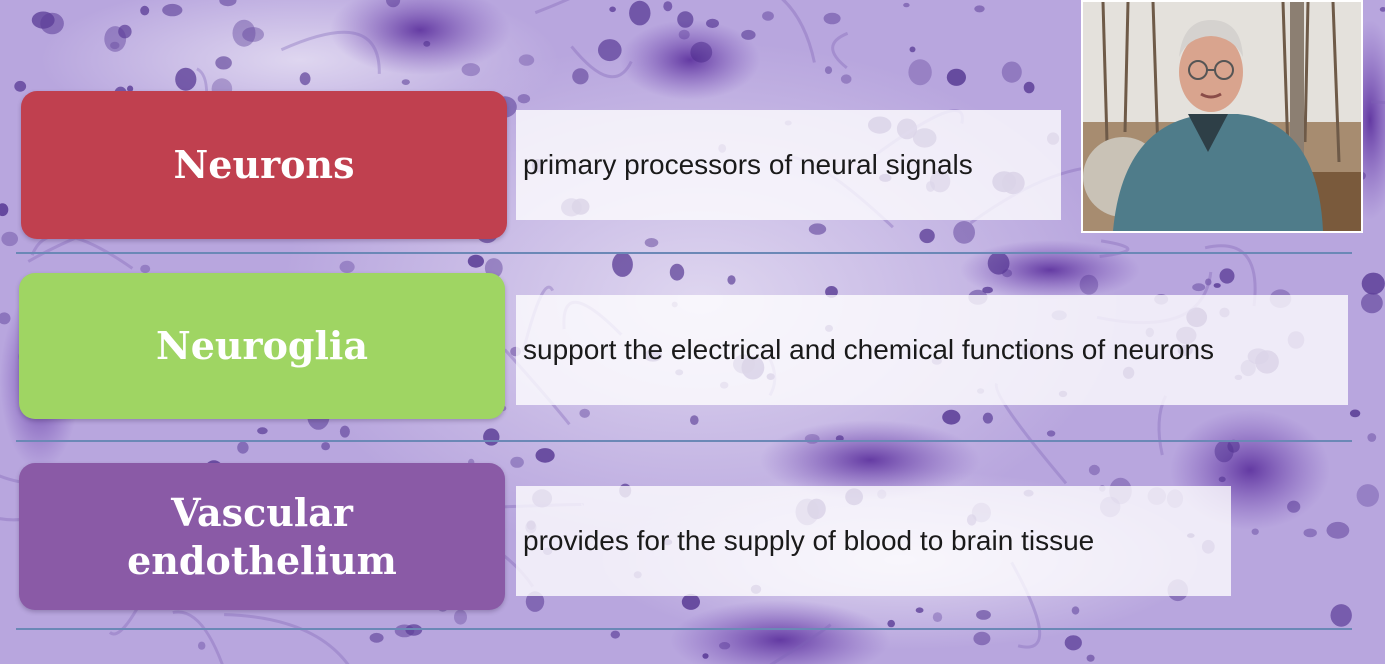 Image resolution: width=1385 pixels, height=664 pixels. I want to click on neurons-description-box: primary processors of neural signals, so click(788, 165).